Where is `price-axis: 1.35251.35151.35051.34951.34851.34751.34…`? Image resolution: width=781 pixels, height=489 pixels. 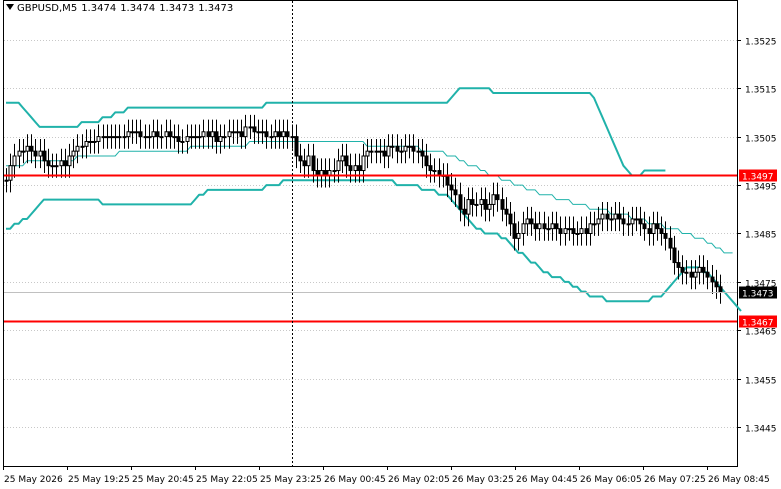 price-axis: 1.35251.35151.35051.34951.34851.34751.34… is located at coordinates (757, 236).